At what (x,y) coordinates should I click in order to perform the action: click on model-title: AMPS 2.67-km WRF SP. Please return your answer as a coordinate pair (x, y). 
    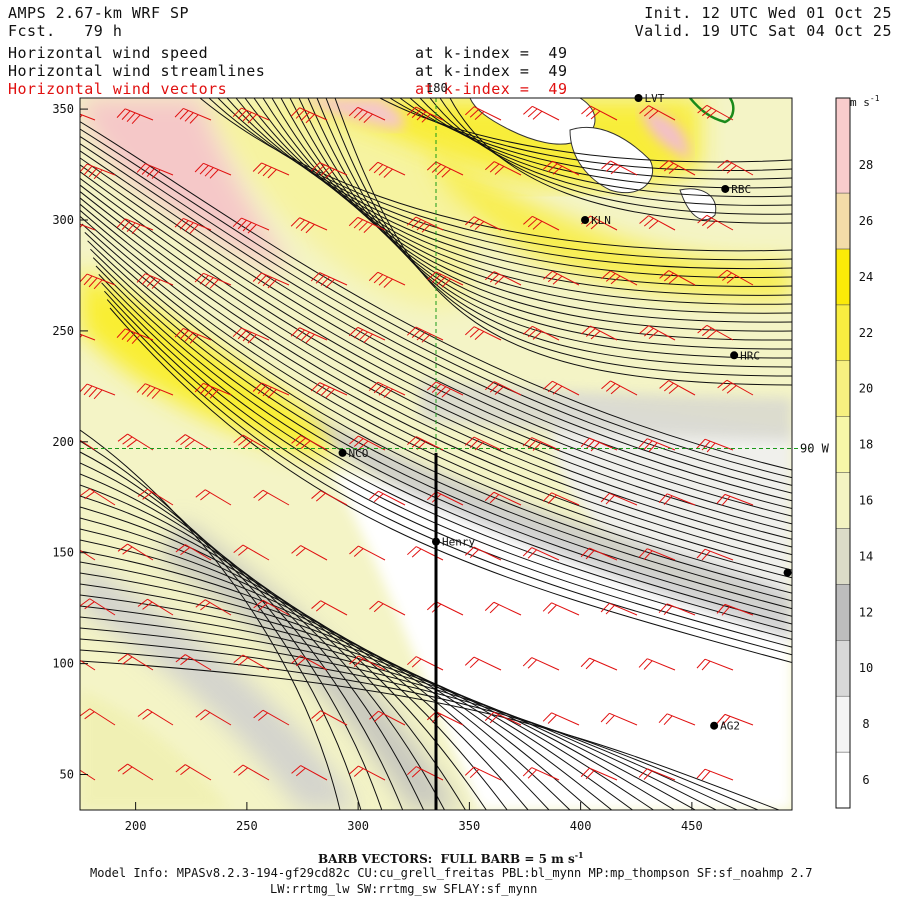
    Looking at the image, I should click on (99, 13).